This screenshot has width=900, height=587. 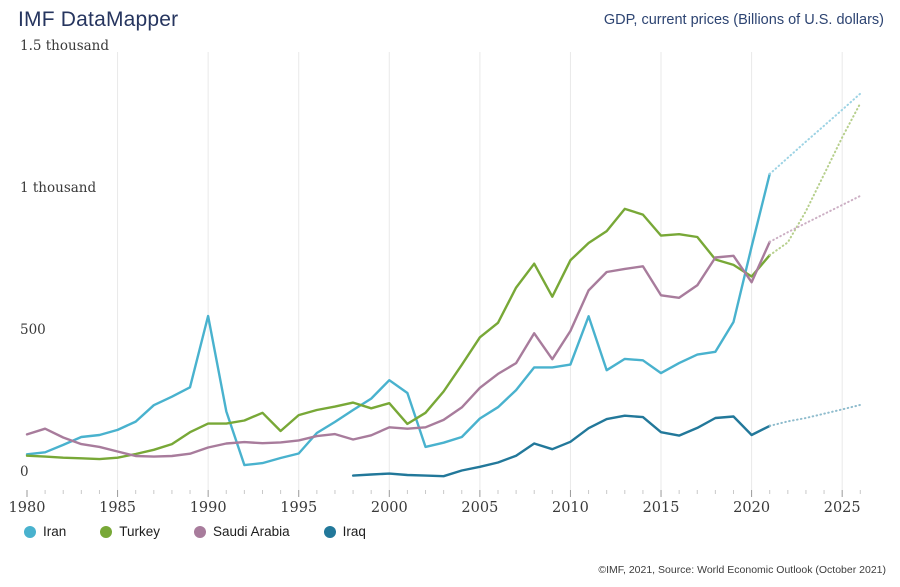 I want to click on x-axis-label-2010: 2010, so click(x=570, y=508).